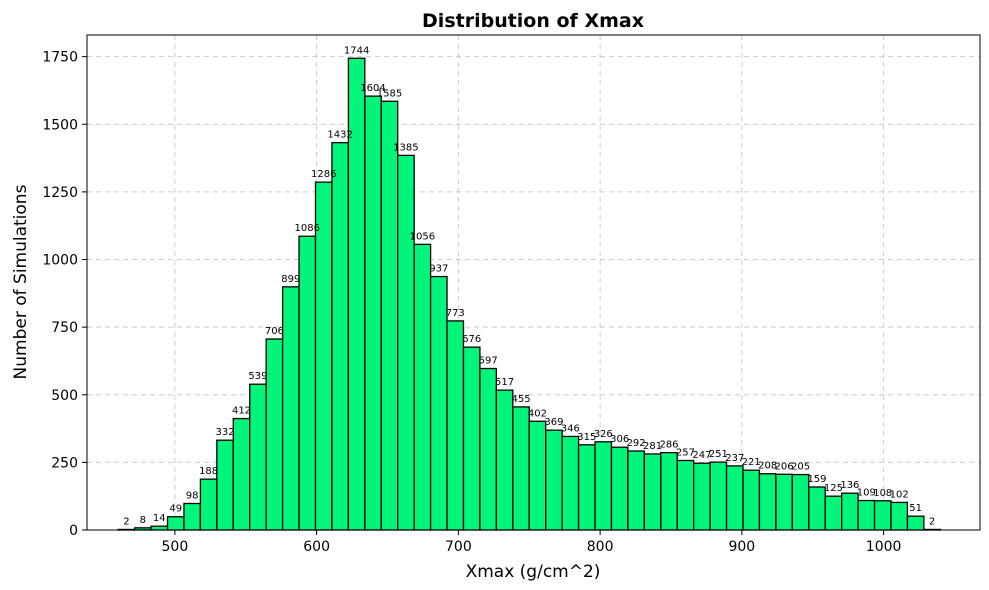 The height and width of the screenshot is (590, 989). Describe the element at coordinates (274, 331) in the screenshot. I see `bar-value-label: 706` at that location.